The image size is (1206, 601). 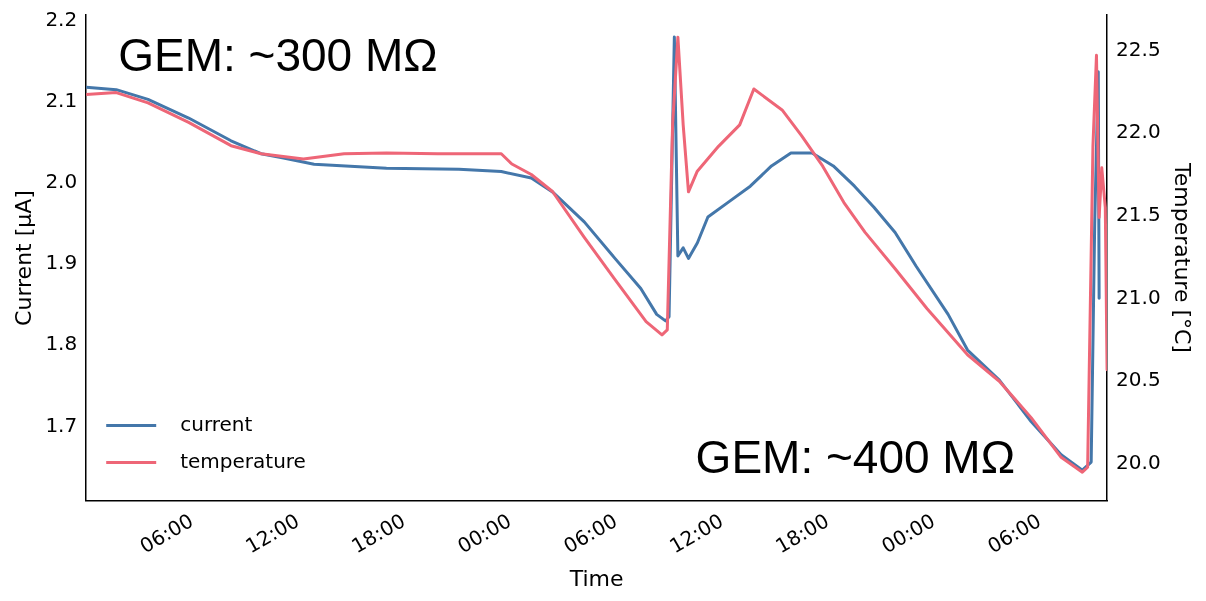 What do you see at coordinates (61, 262) in the screenshot?
I see `y-tick-label: 1.9` at bounding box center [61, 262].